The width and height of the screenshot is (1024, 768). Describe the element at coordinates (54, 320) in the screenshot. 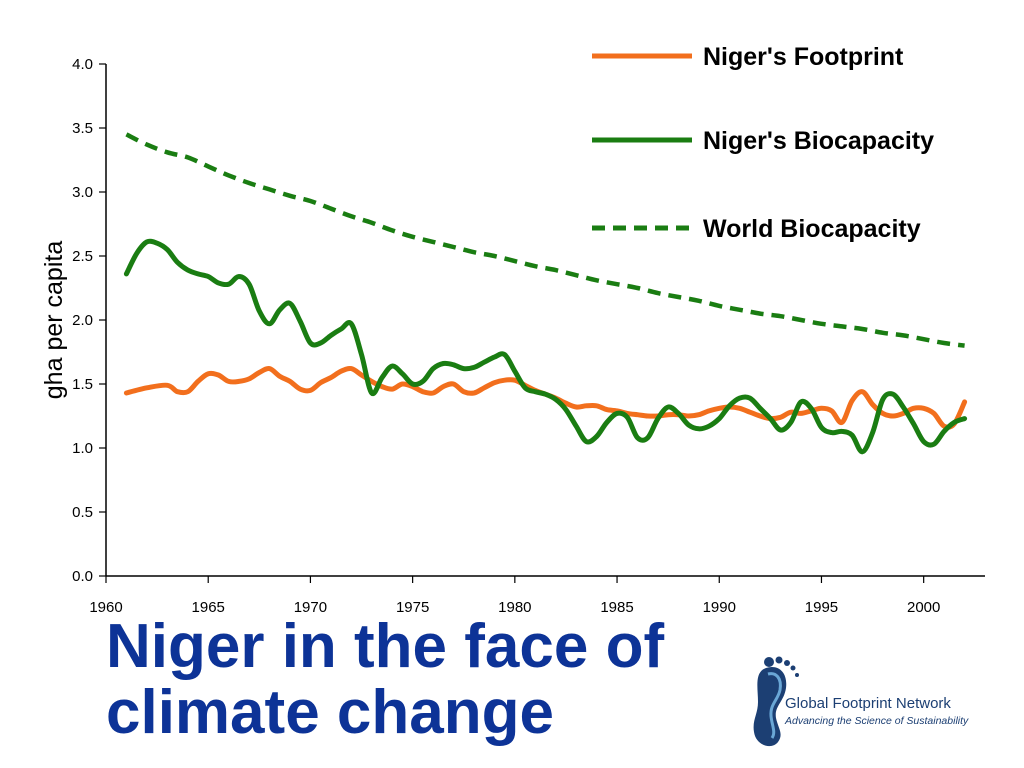

I see `y-axis-label: gha per capita` at that location.